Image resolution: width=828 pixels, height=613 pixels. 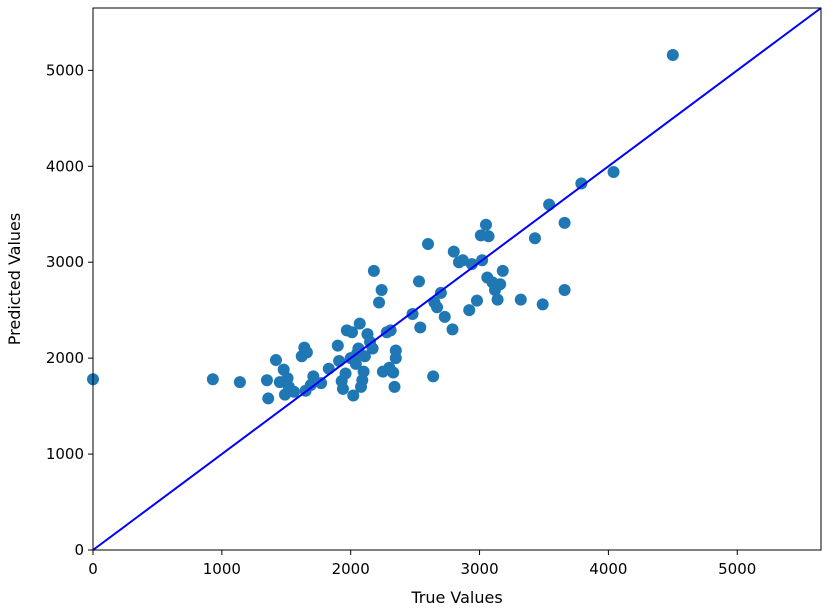 What do you see at coordinates (65, 262) in the screenshot?
I see `y-tick-label-3000: 3000` at bounding box center [65, 262].